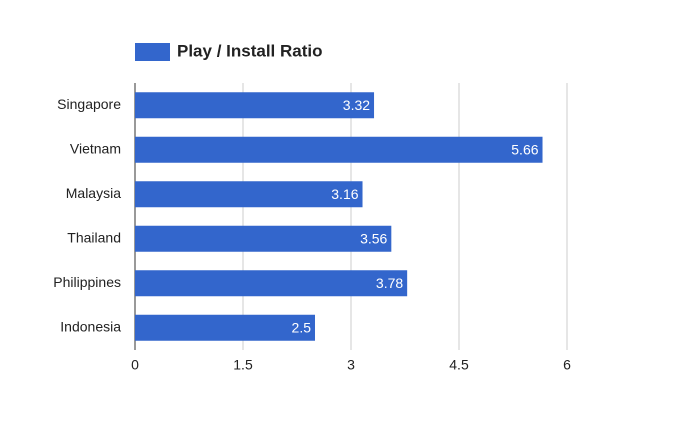 This screenshot has height=433, width=700. Describe the element at coordinates (389, 283) in the screenshot. I see `data-label: 3.78` at that location.